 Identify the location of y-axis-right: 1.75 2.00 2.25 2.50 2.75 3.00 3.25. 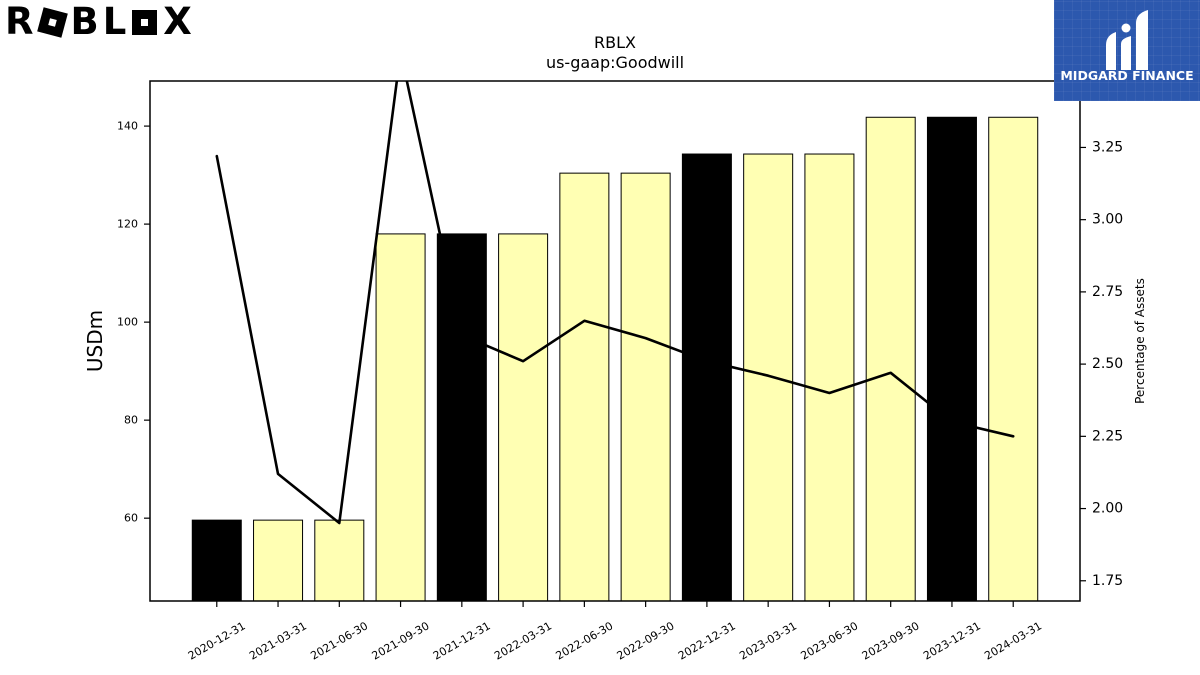
(1101, 364).